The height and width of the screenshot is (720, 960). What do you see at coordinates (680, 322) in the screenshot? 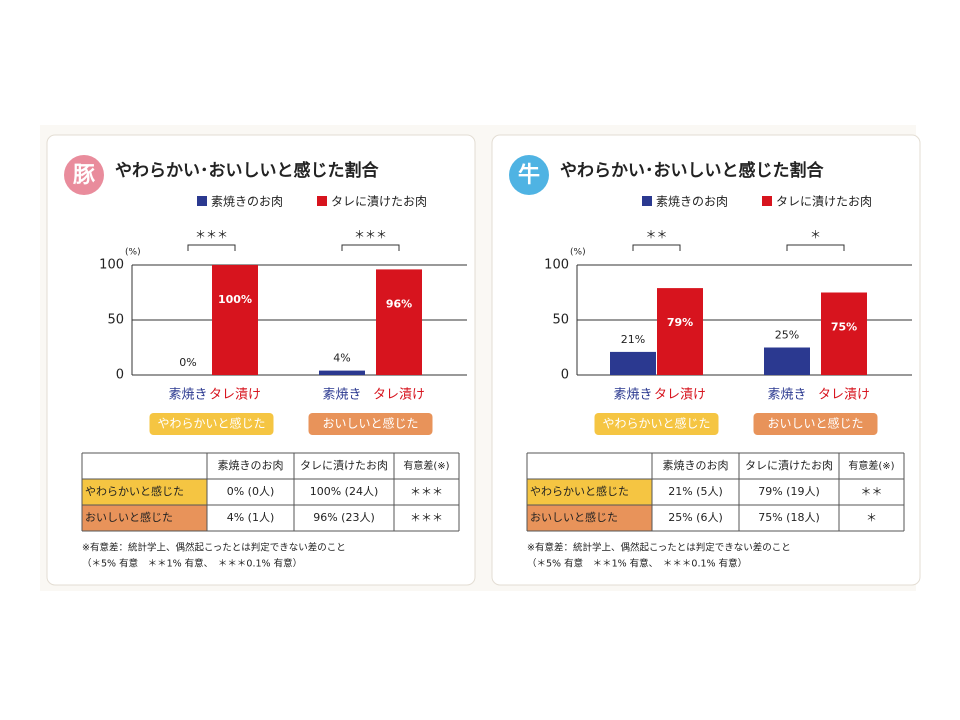
I see `value-label: 79%` at bounding box center [680, 322].